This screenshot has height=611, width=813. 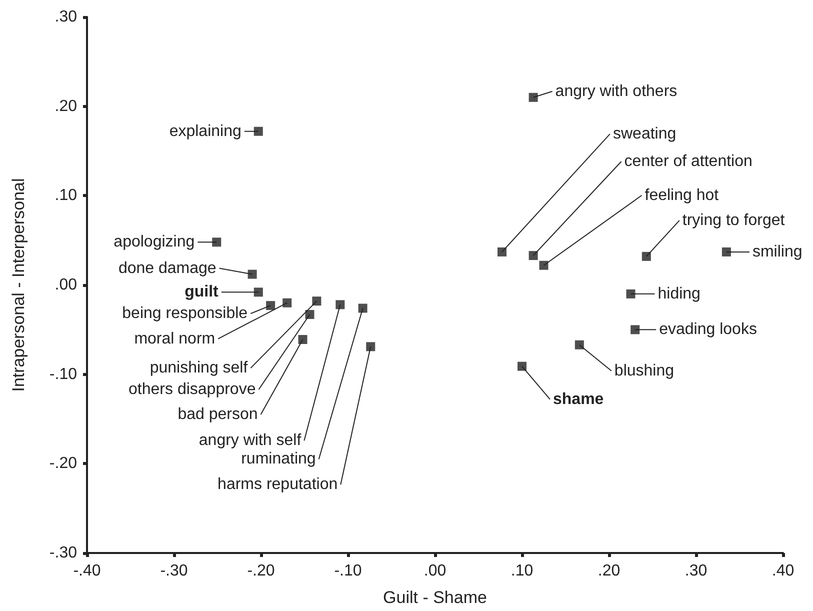 I want to click on x-tick-label: -.30, so click(x=174, y=571).